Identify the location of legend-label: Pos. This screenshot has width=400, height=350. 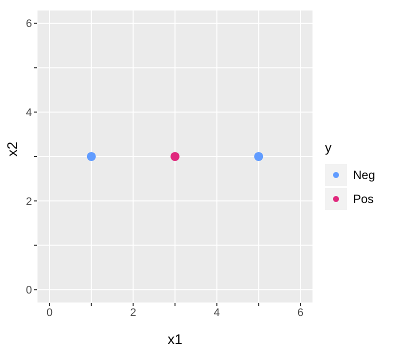
(363, 199).